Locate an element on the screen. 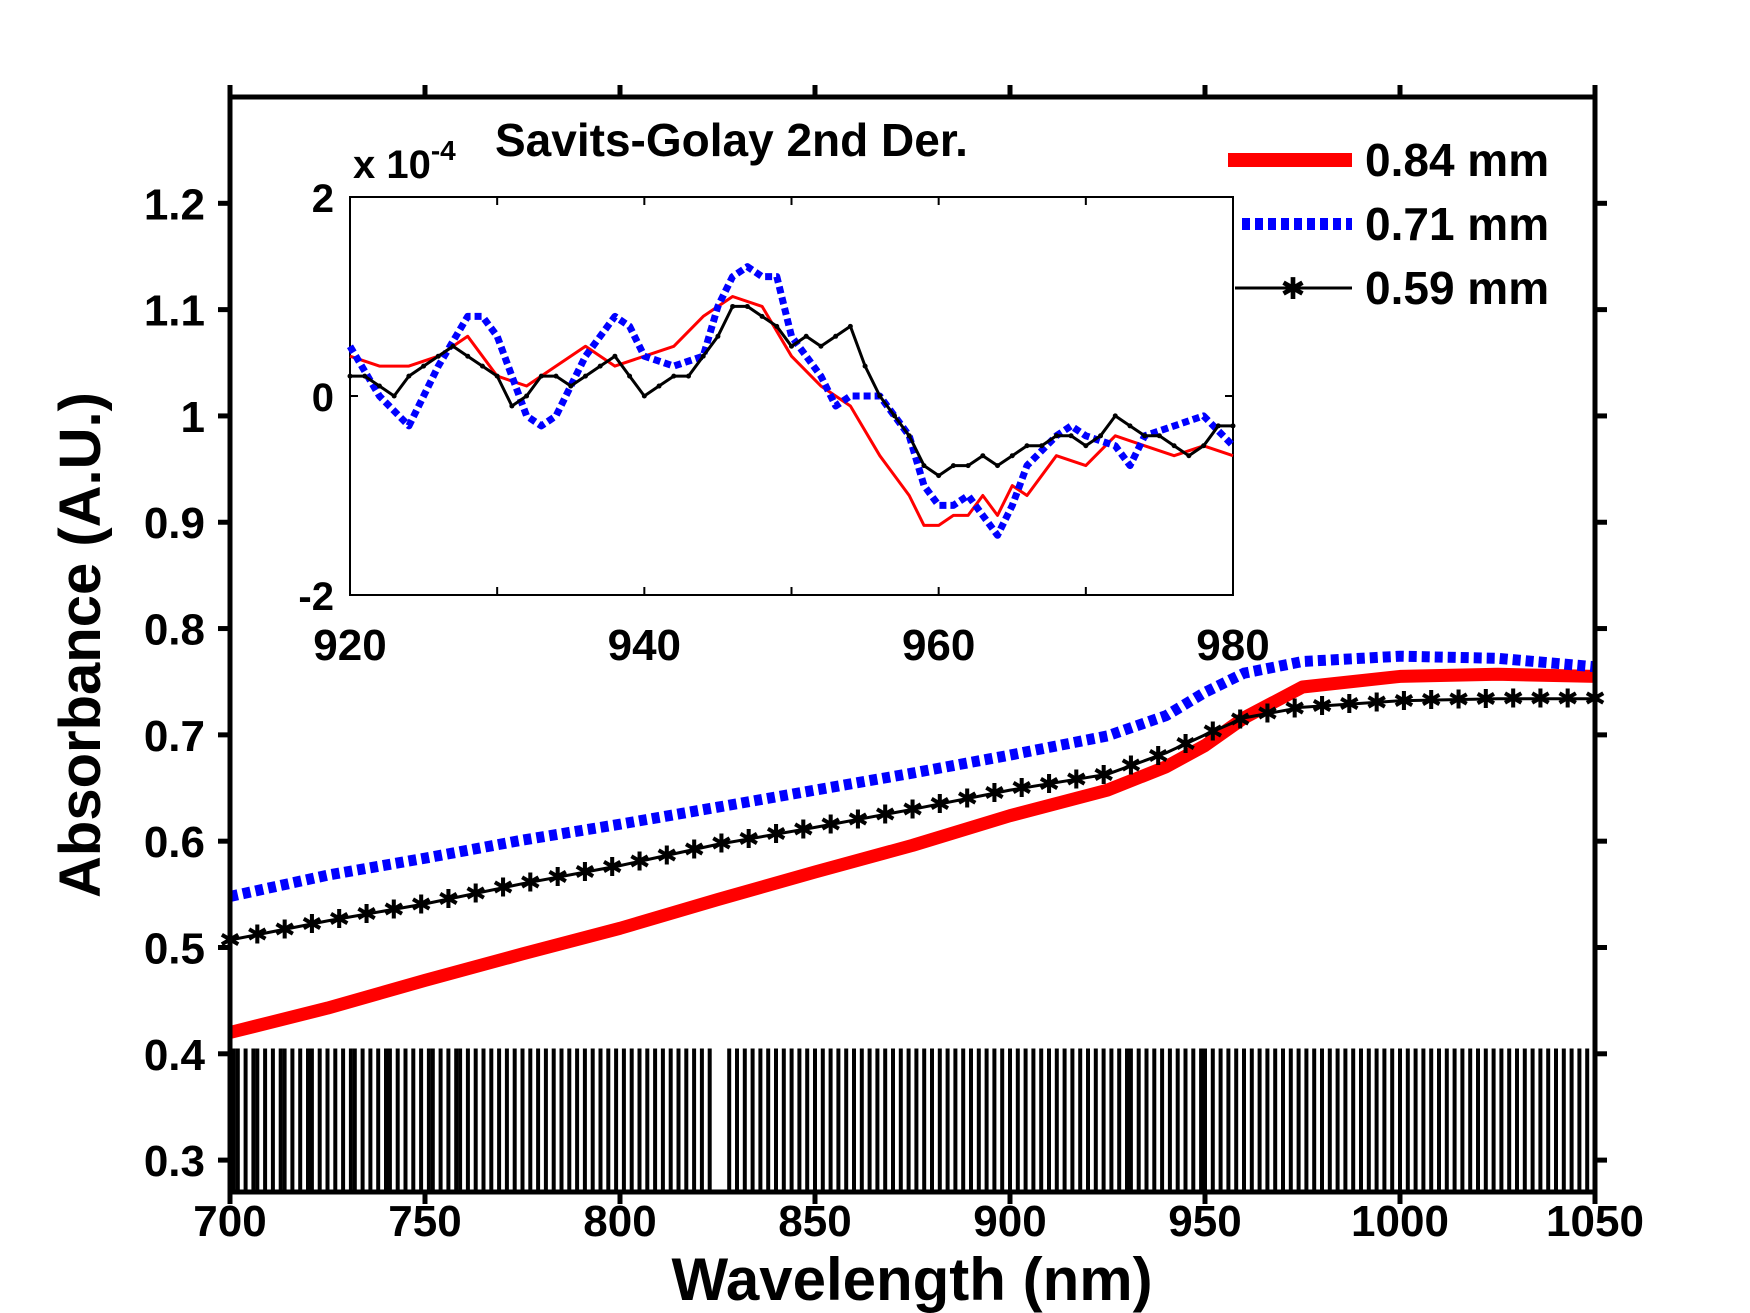 The image size is (1750, 1313). selected-wavelength-bands is located at coordinates (910, 1120).